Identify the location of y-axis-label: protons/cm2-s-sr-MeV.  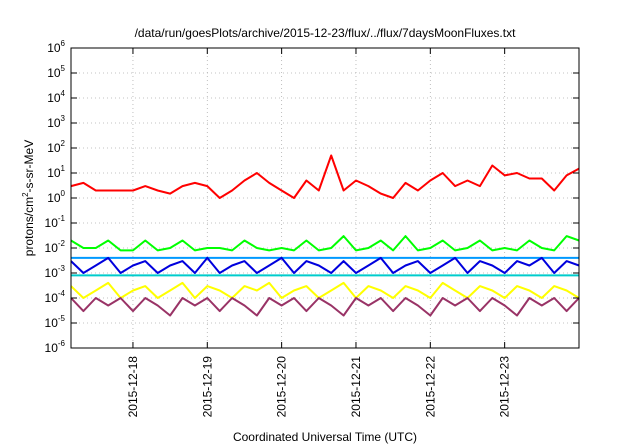
(28, 198).